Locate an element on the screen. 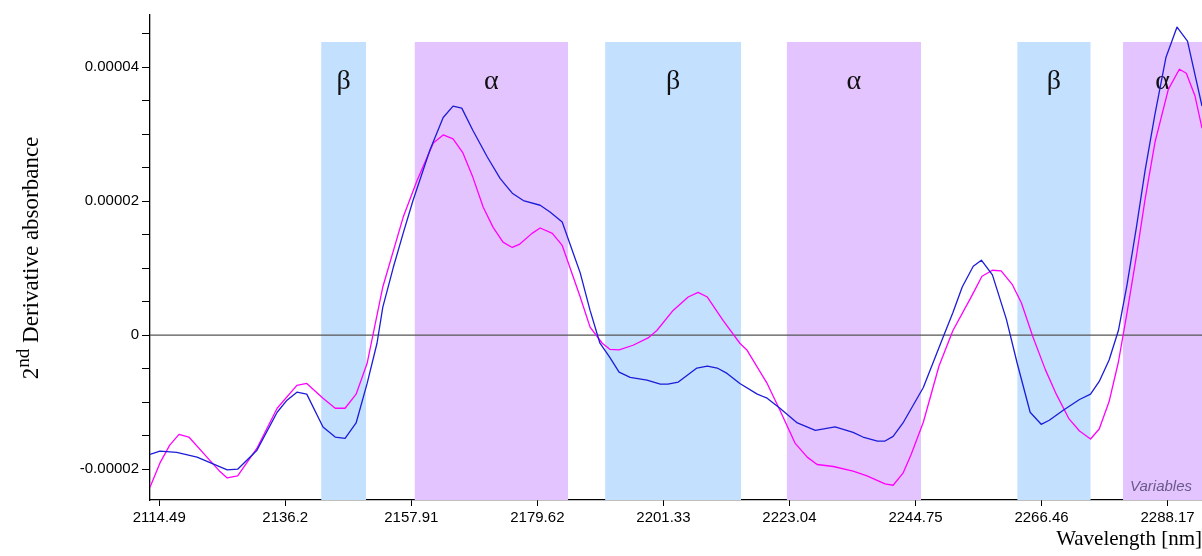 This screenshot has width=1202, height=556. x-tick-label: 2288.17 is located at coordinates (1167, 517).